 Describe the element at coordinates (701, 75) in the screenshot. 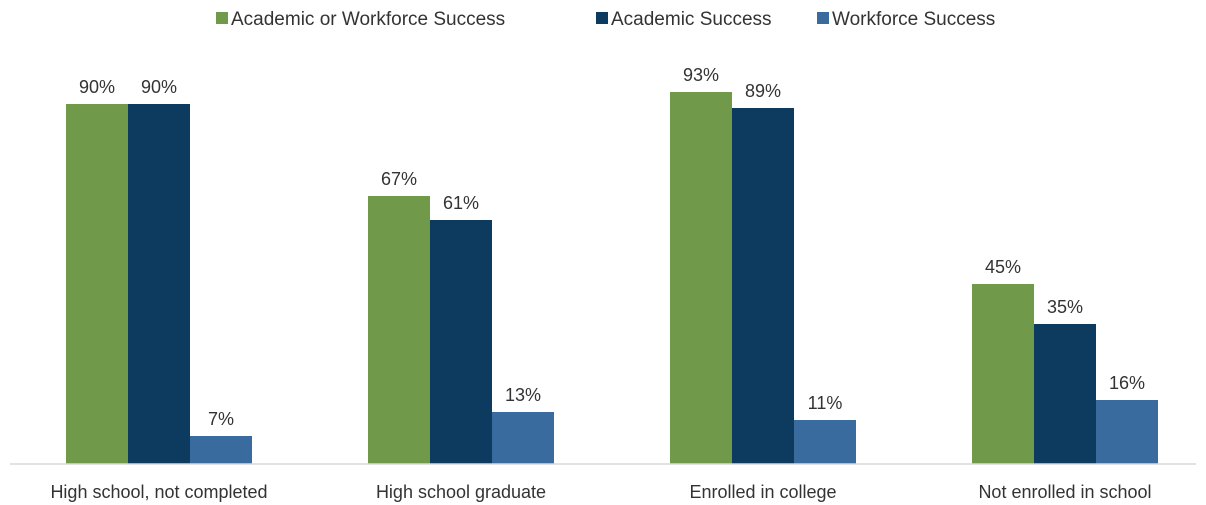

I see `data-label-academic-or-workforce-success-enrolled-in-college: 93%` at that location.